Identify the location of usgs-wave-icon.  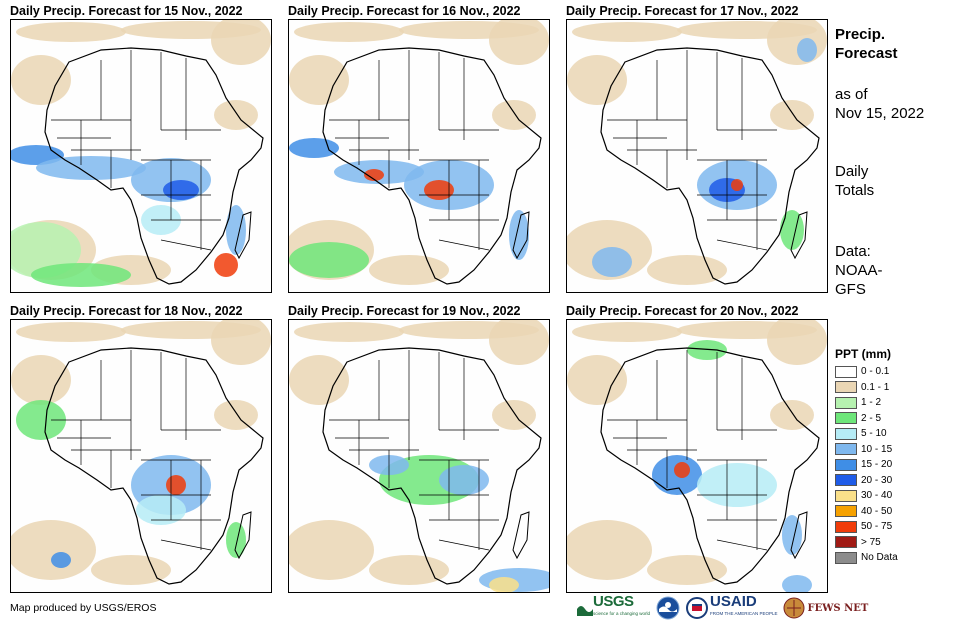
(585, 611).